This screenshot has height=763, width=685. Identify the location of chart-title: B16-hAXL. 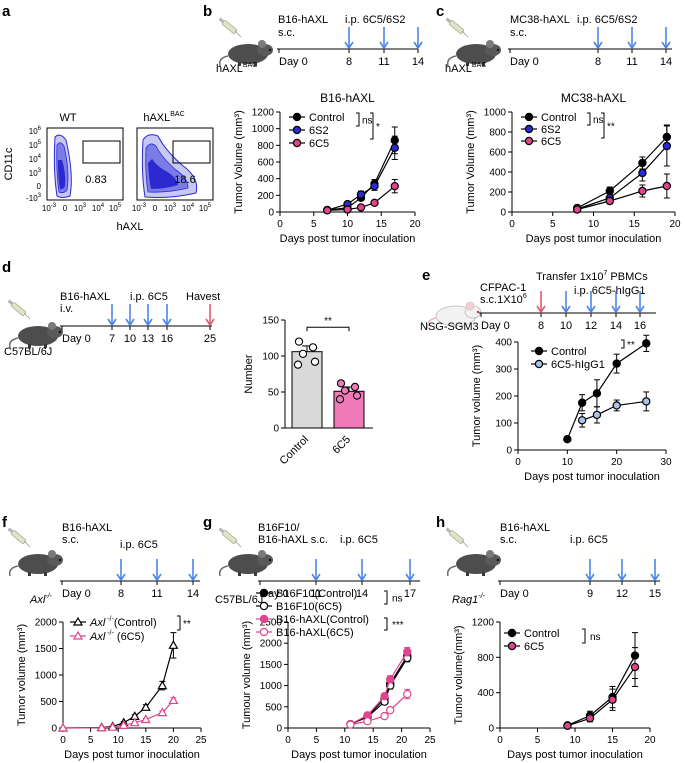
(347, 98).